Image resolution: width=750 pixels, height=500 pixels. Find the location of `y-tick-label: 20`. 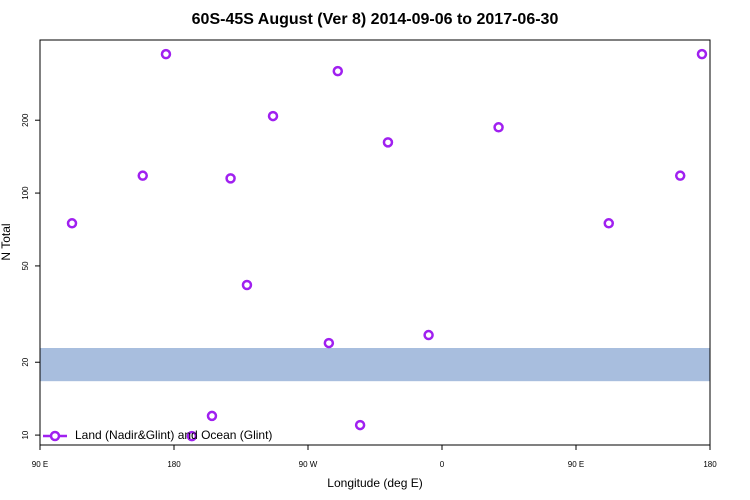

y-tick-label: 20 is located at coordinates (25, 361).